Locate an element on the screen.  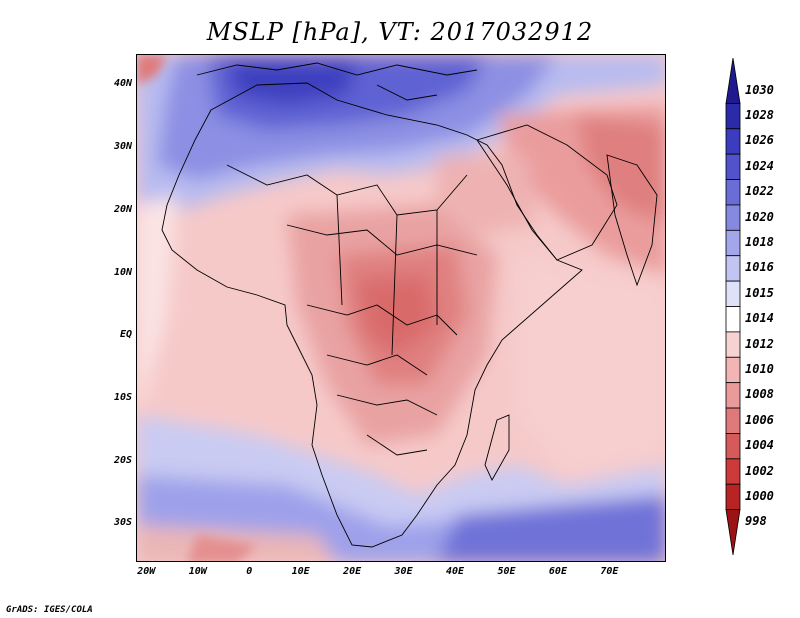
colorbar-level-label: 1002 is located at coordinates (759, 470).